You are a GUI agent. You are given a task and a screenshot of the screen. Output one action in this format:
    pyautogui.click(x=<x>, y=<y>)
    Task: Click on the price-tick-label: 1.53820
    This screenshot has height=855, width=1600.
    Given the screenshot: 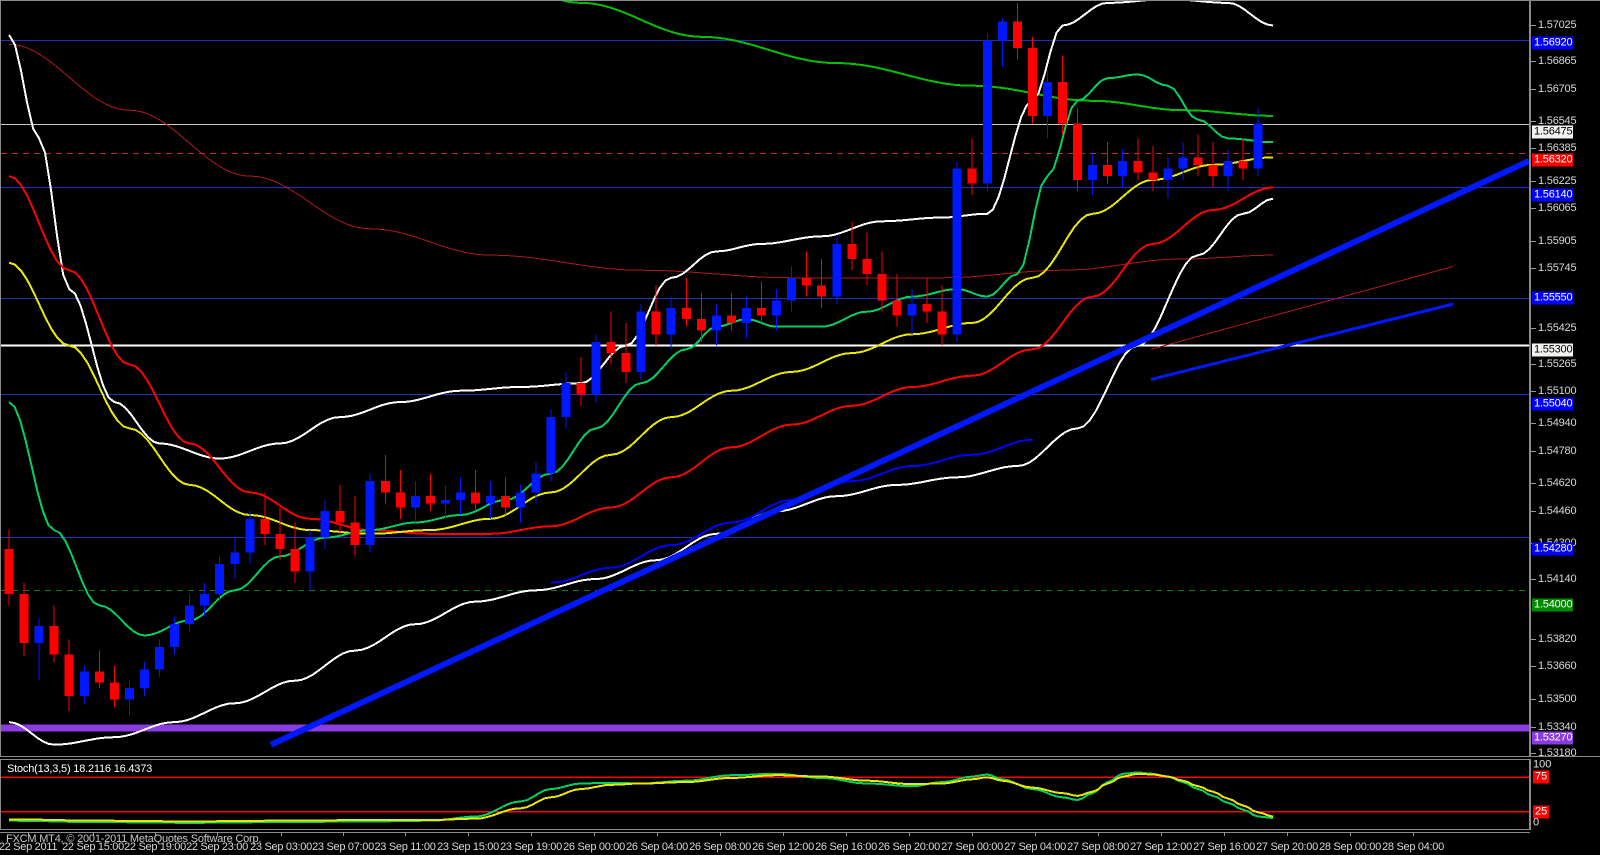 What is the action you would take?
    pyautogui.click(x=1557, y=639)
    